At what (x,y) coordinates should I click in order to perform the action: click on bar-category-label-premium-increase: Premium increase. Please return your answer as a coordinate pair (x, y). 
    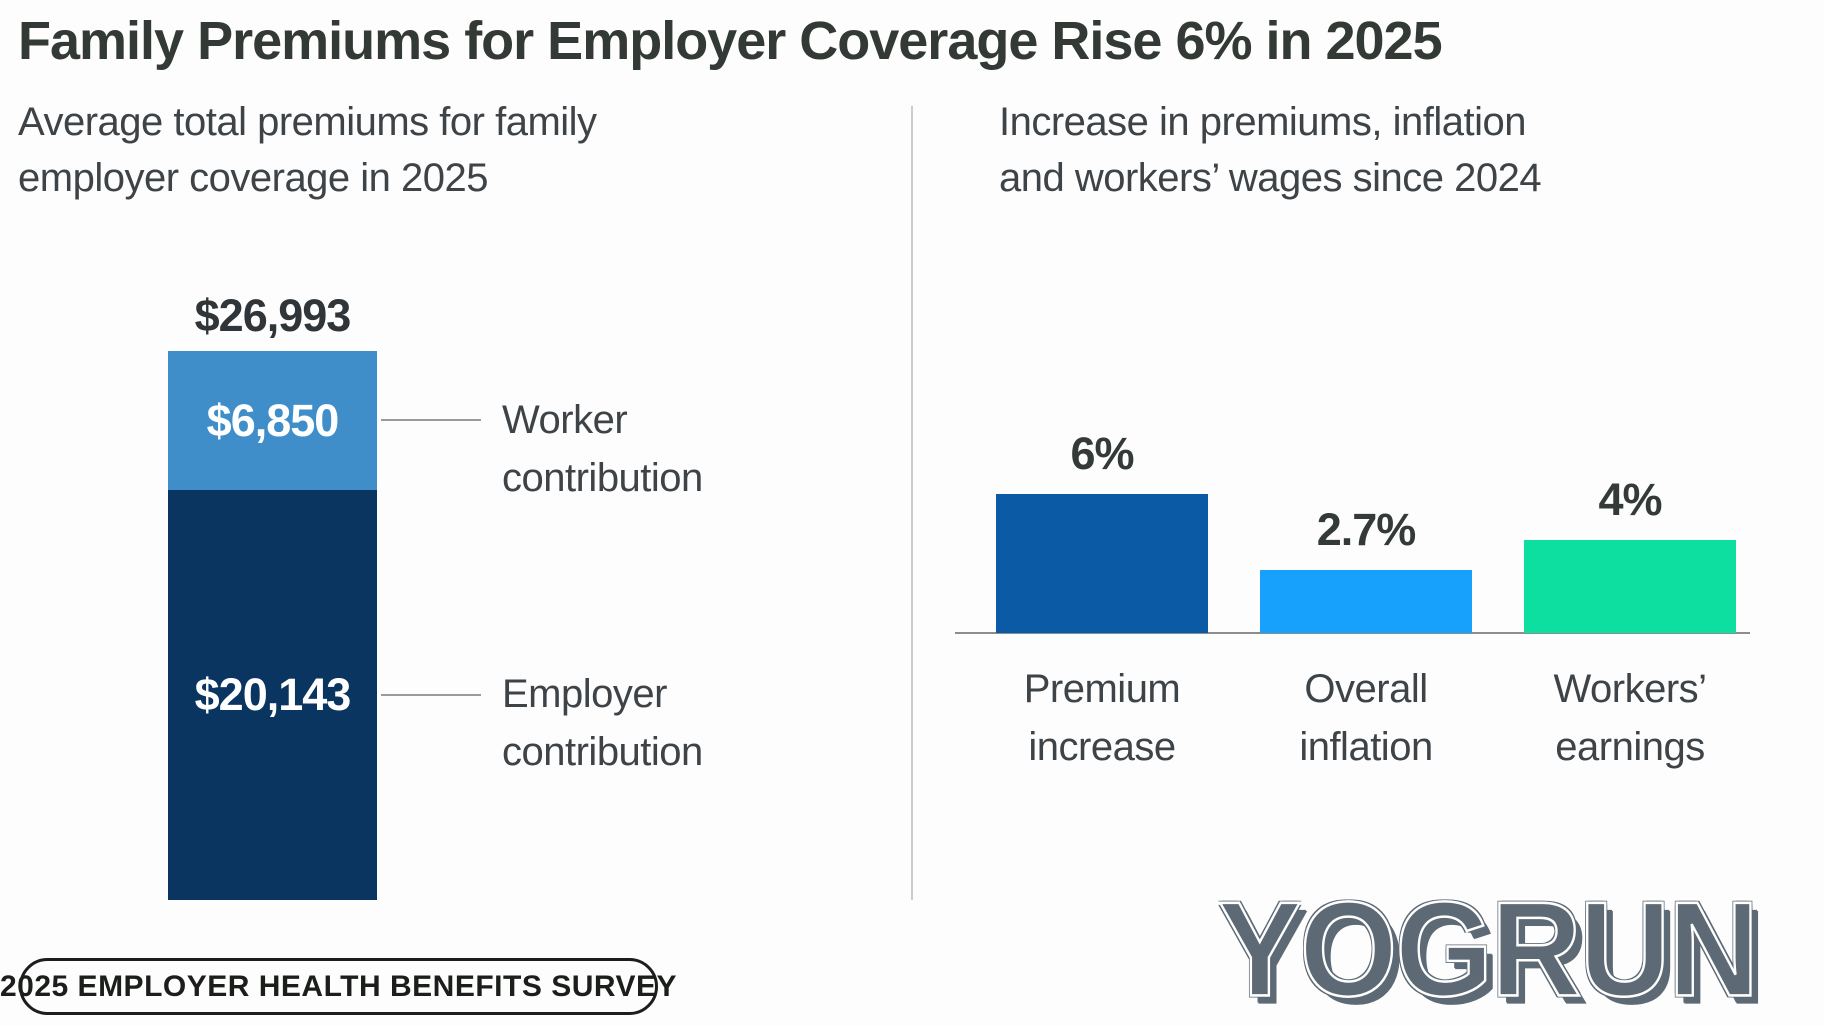
    Looking at the image, I should click on (1102, 718).